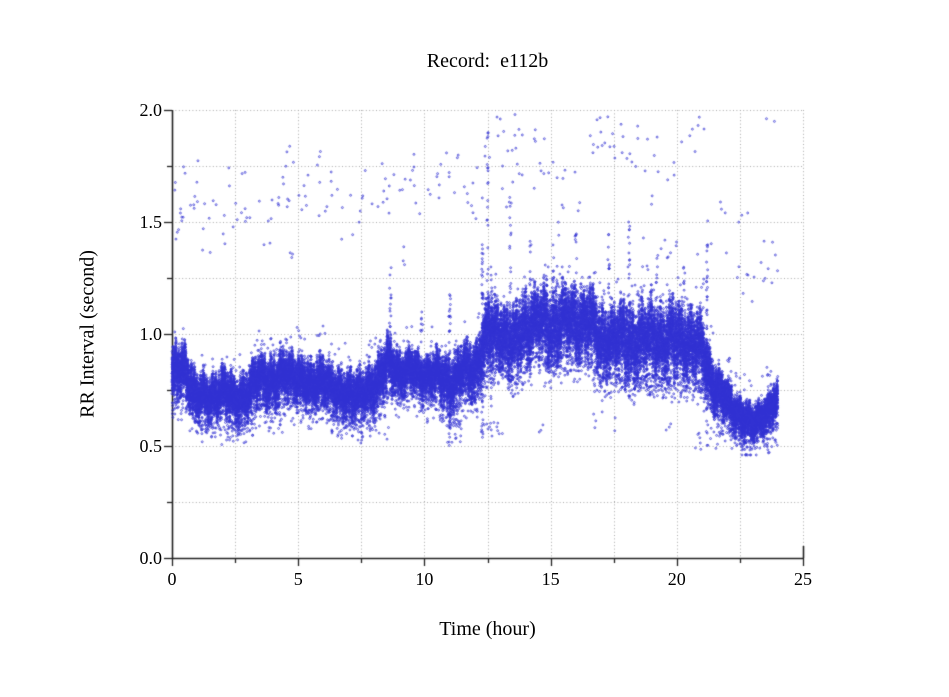  I want to click on x-tick-label: 0, so click(172, 579).